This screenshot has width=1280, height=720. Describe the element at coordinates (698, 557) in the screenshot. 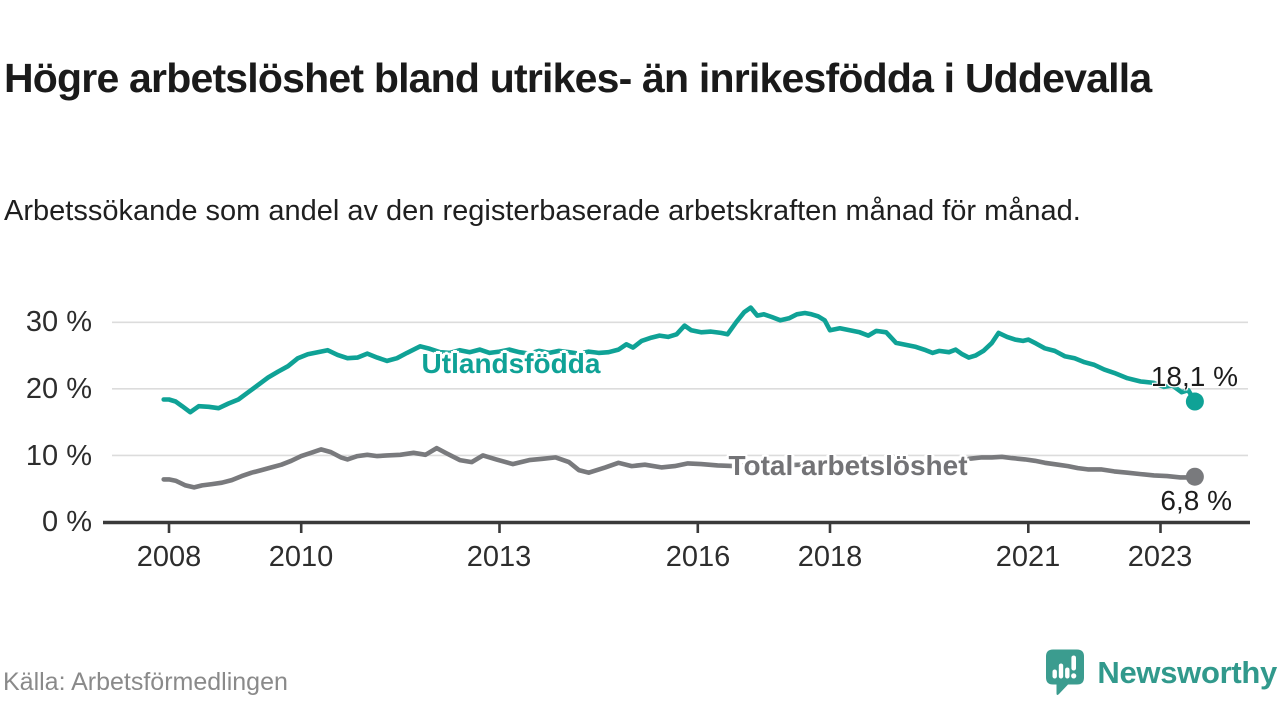

I see `x-tick-label-2016: 2016` at that location.